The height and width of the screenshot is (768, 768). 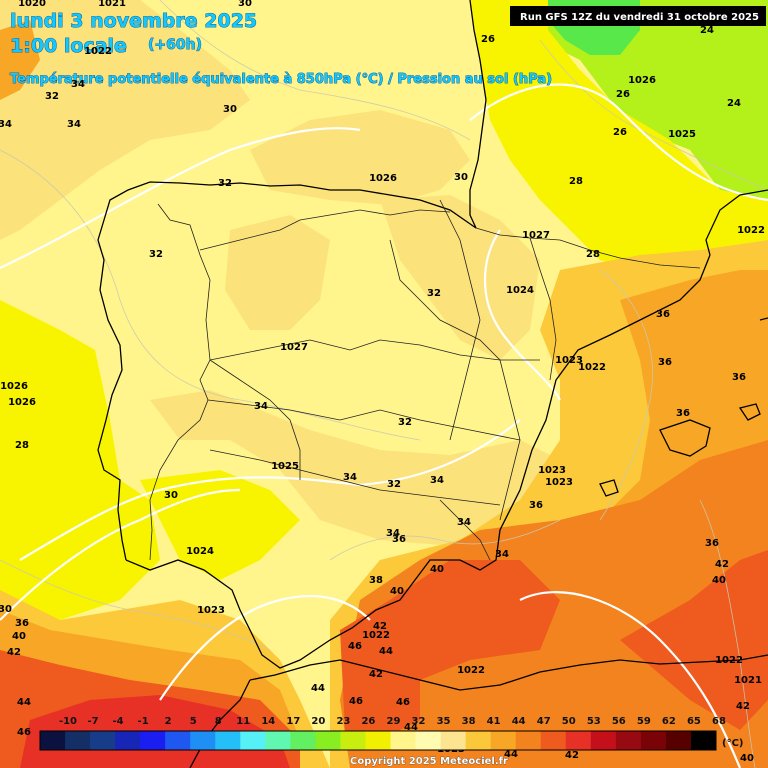 I want to click on scale-value: 56, so click(x=619, y=721).